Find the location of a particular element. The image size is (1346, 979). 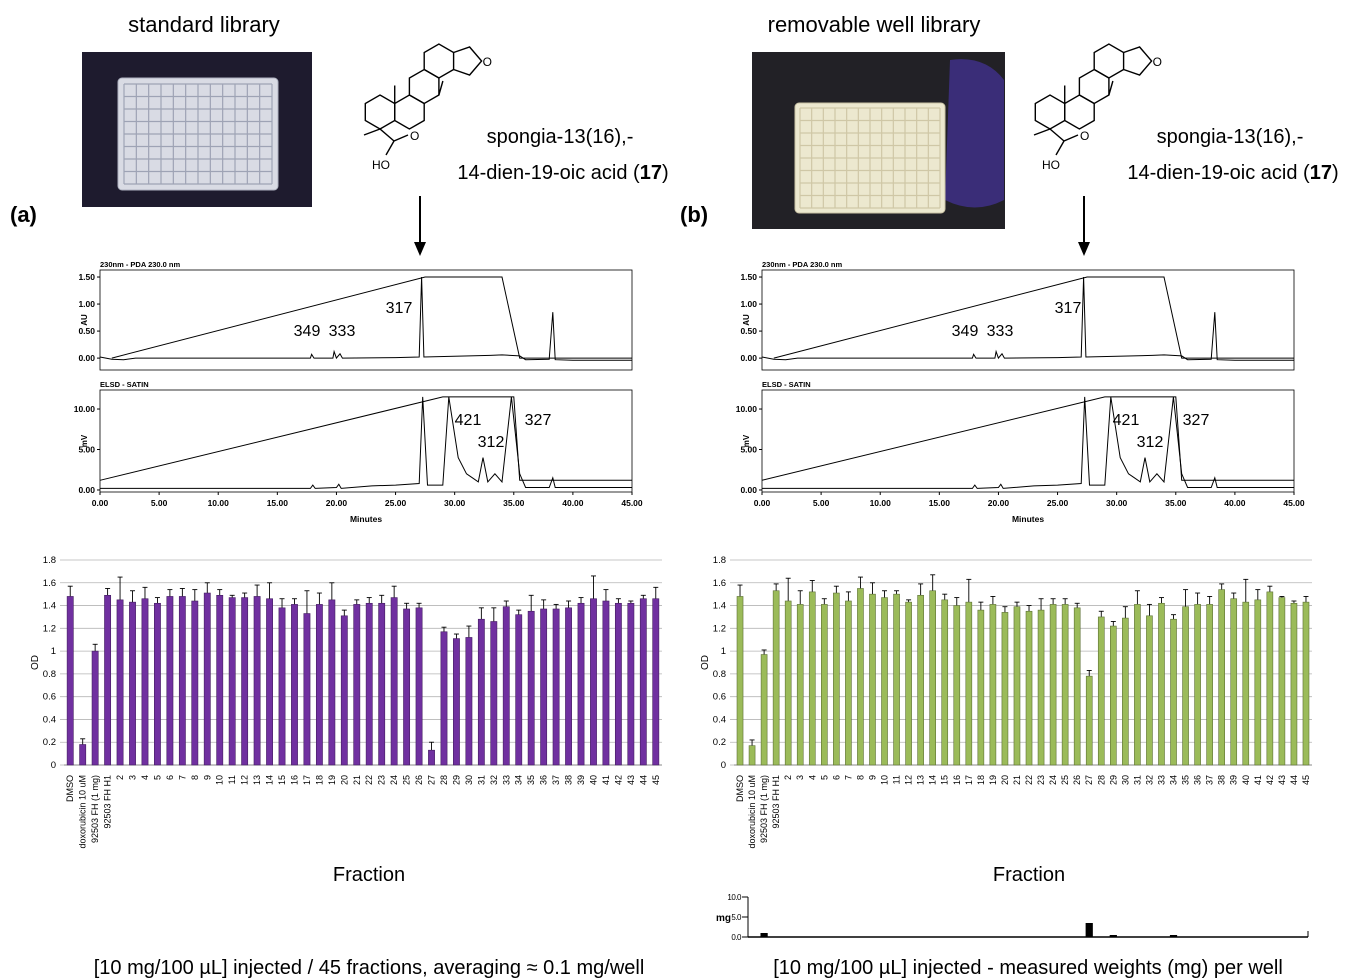

y-tick-label: 1.8 is located at coordinates (49, 560).